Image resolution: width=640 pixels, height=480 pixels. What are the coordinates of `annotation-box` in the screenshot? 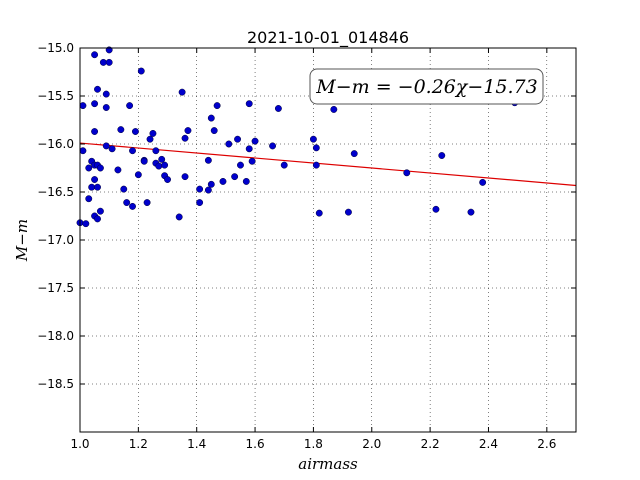 It's located at (426, 86).